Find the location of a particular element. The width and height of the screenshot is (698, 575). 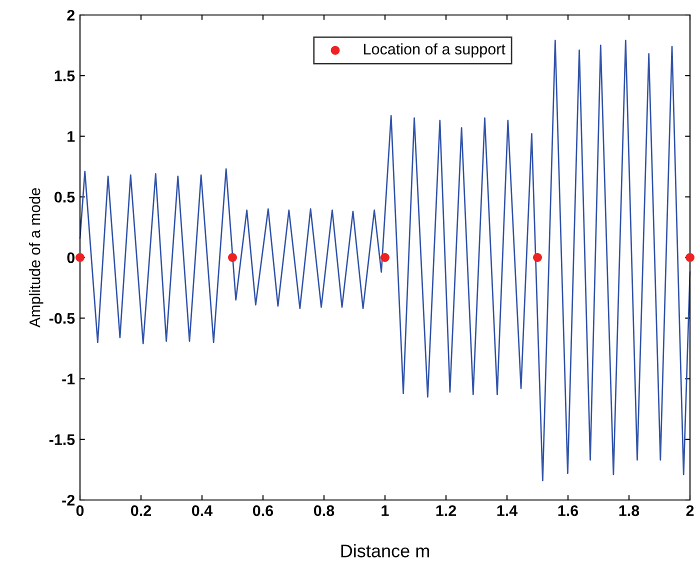

x-tick-label: 0.4 is located at coordinates (202, 510).